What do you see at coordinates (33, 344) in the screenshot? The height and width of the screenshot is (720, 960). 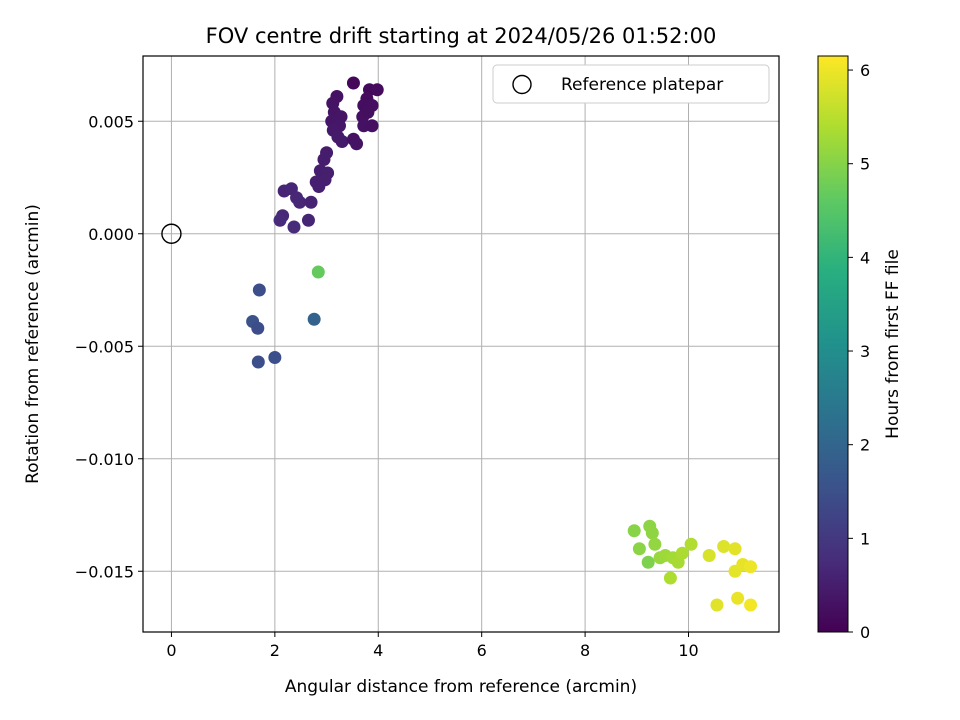 I see `y-axis-label: Rotation from reference (arcmin)` at bounding box center [33, 344].